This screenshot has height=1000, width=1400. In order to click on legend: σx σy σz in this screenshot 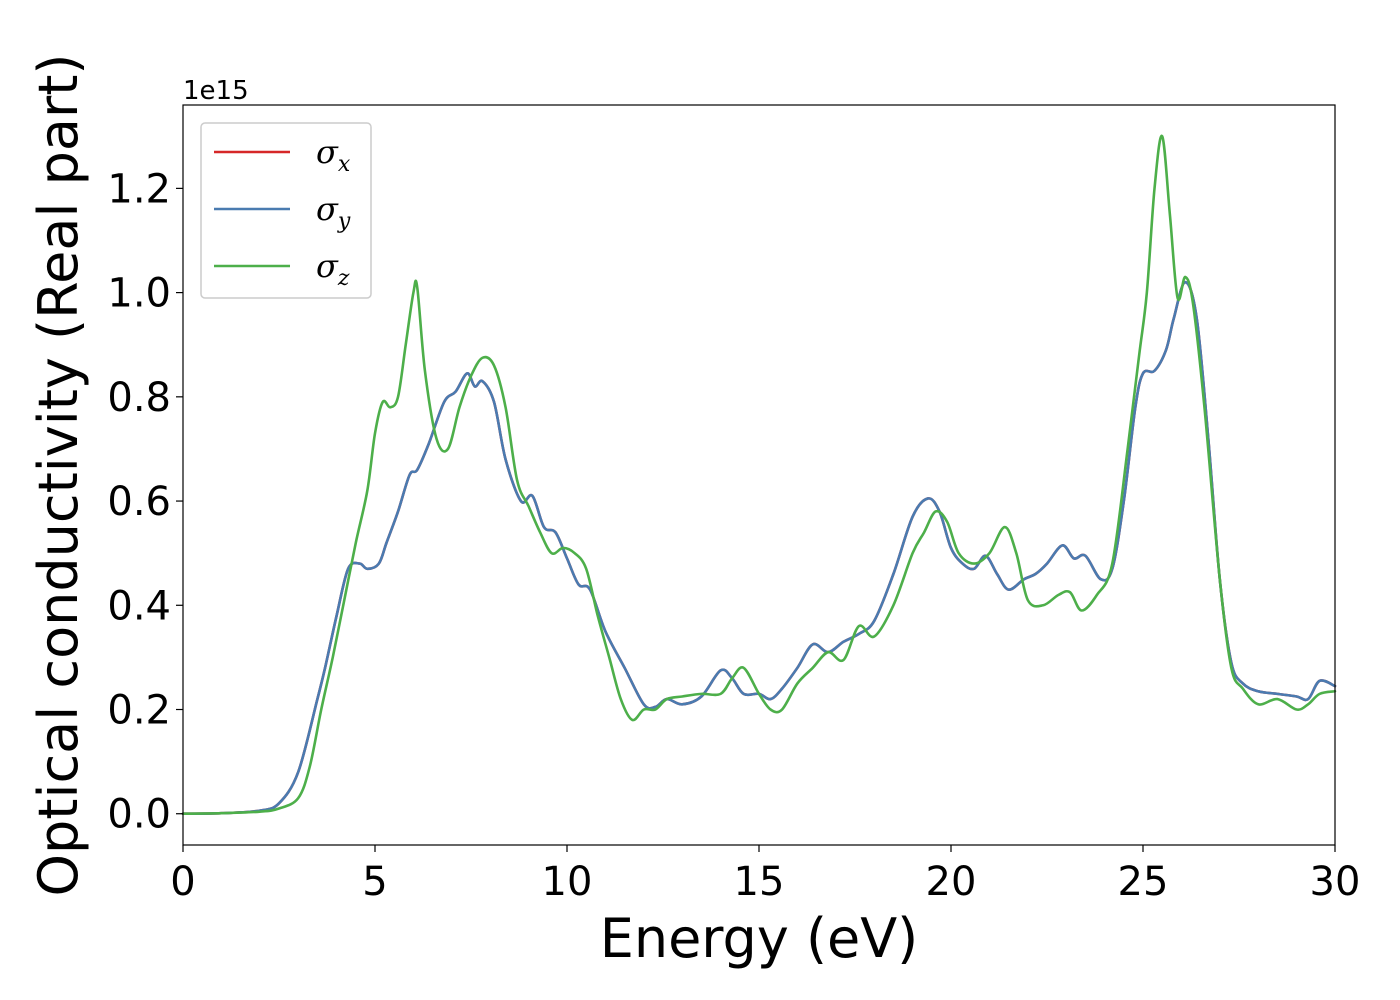, I will do `click(286, 210)`.